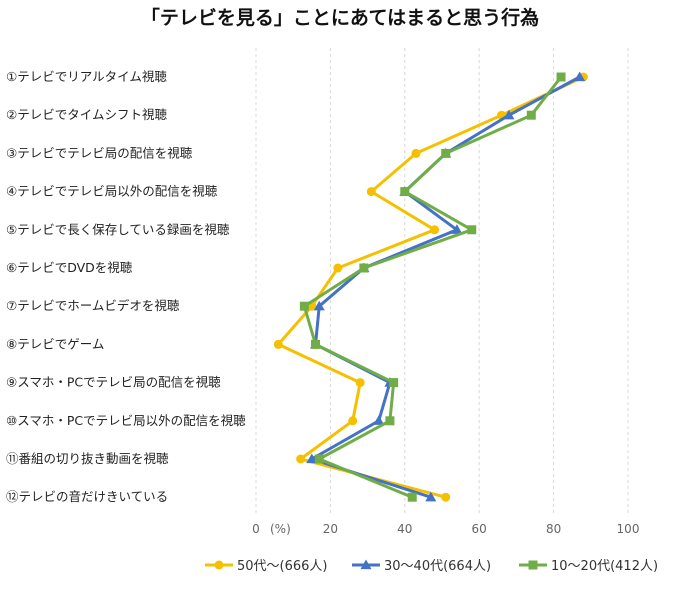 Image resolution: width=680 pixels, height=591 pixels. Describe the element at coordinates (340, 17) in the screenshot. I see `chart-title: 「テレビを見る」ことにあてはまると思う行為` at that location.